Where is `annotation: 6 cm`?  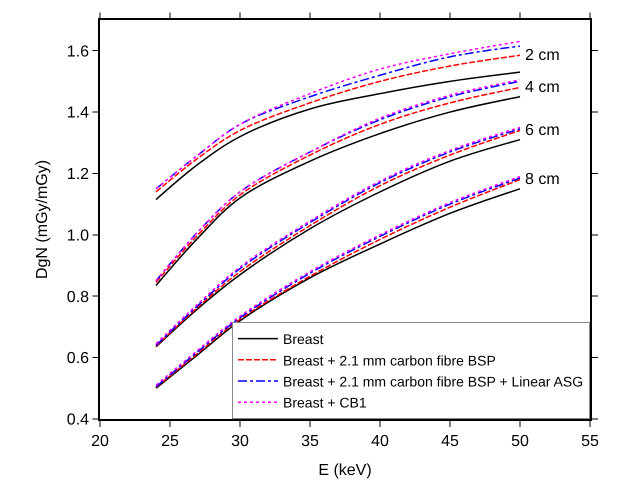 annotation: 6 cm is located at coordinates (542, 130).